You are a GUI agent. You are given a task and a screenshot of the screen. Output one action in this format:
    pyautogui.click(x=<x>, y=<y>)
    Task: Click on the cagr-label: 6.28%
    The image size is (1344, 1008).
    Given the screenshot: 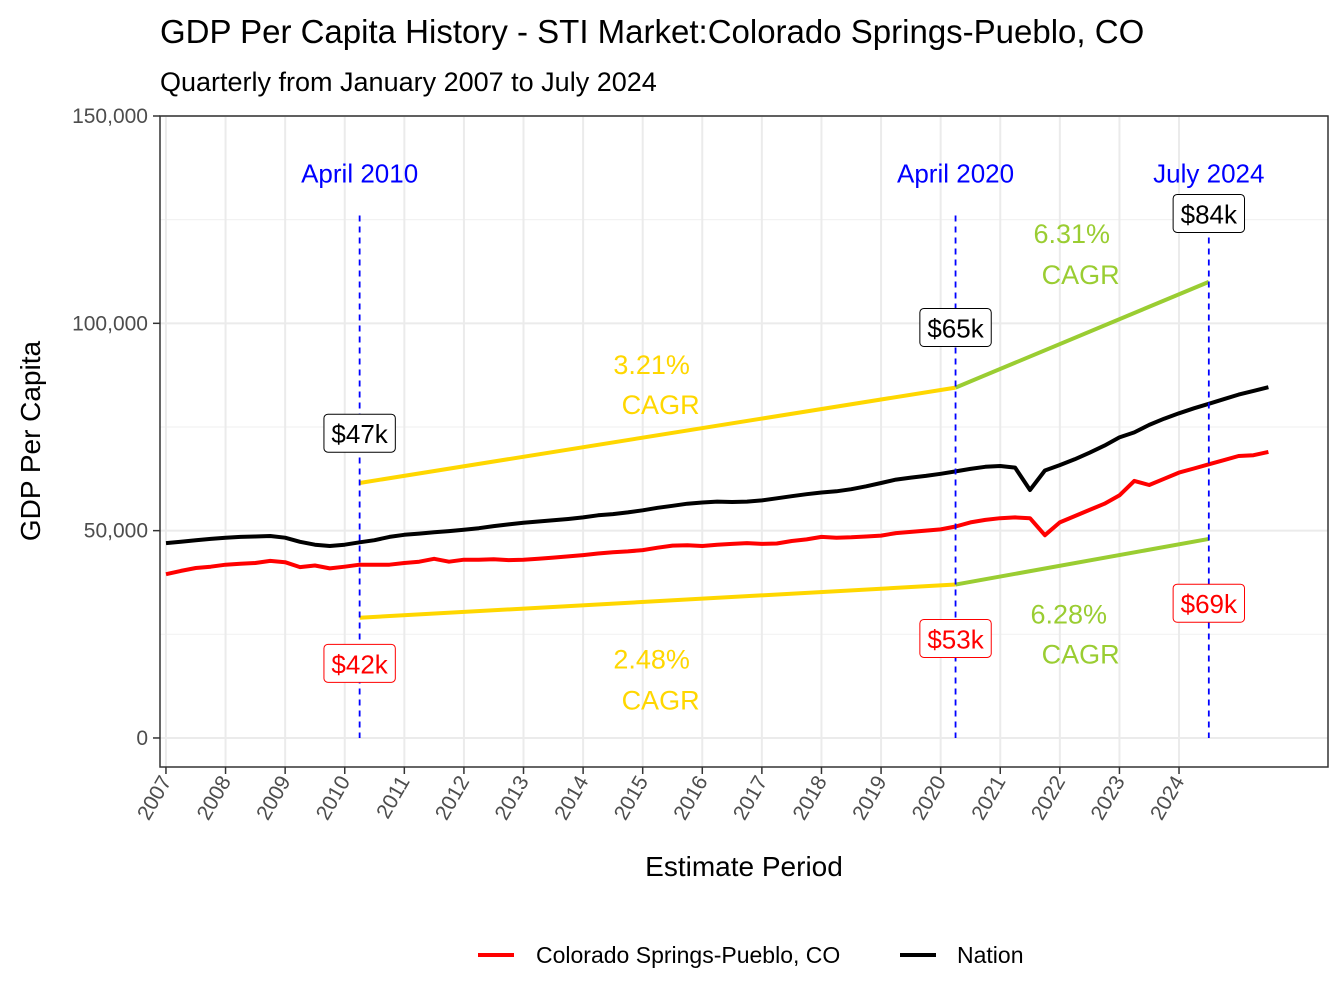 What is the action you would take?
    pyautogui.click(x=1068, y=614)
    